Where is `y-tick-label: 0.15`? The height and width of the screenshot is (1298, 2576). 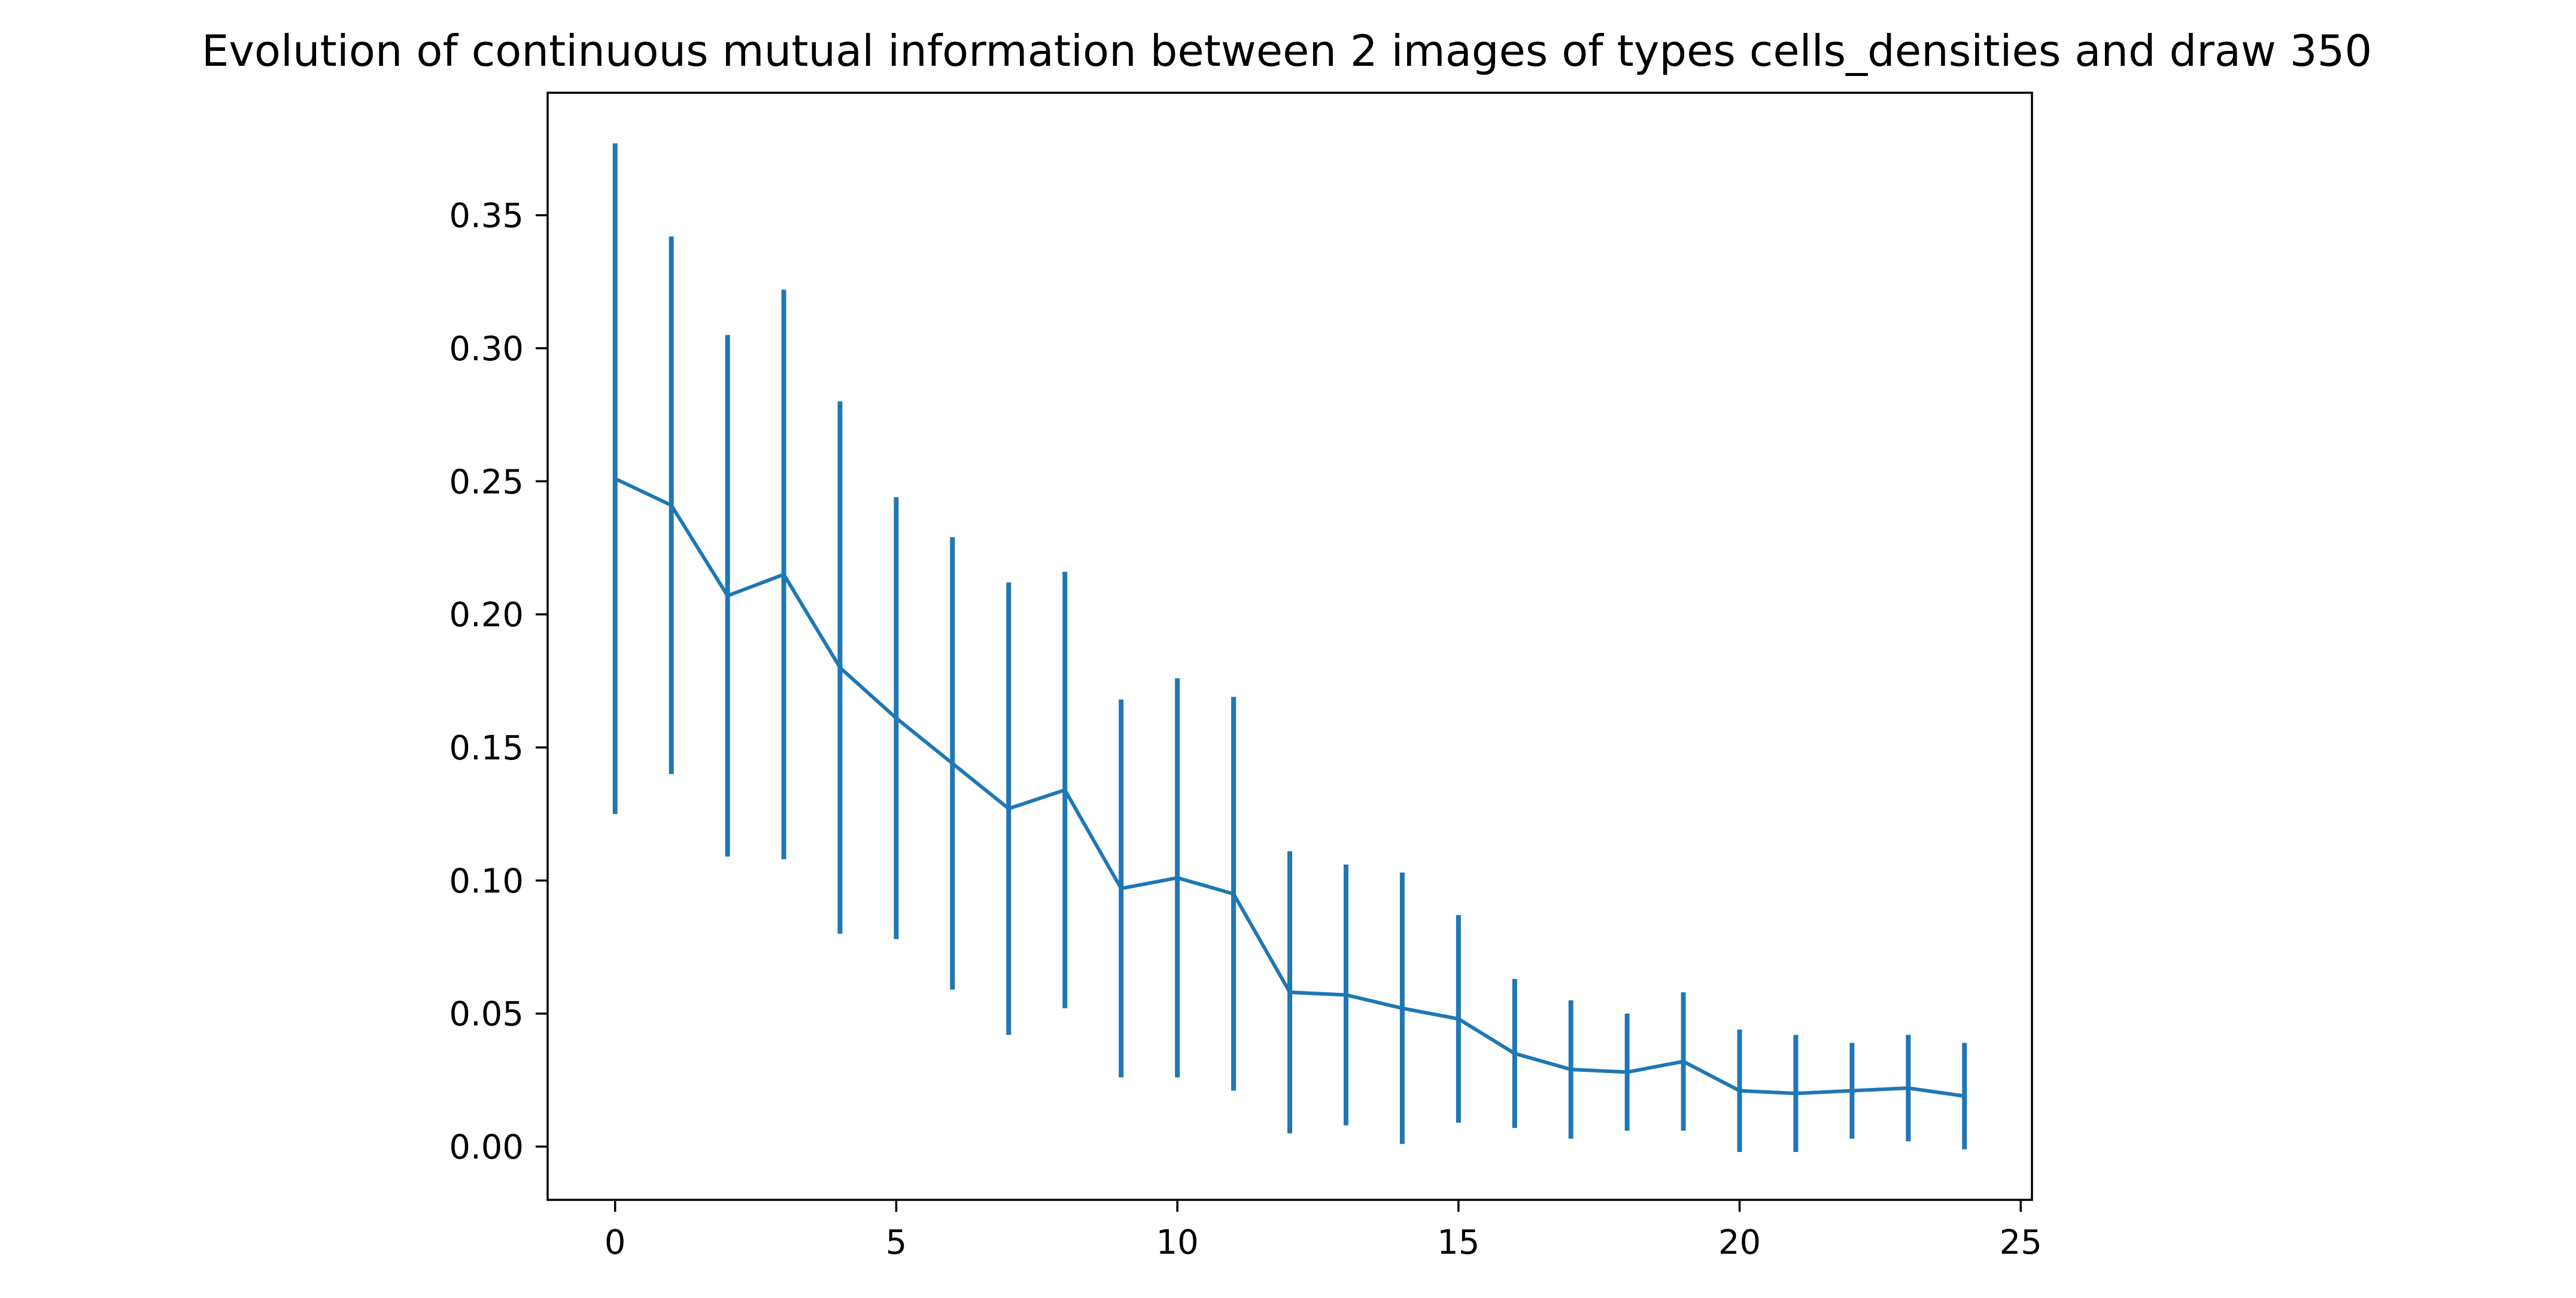 y-tick-label: 0.15 is located at coordinates (486, 748).